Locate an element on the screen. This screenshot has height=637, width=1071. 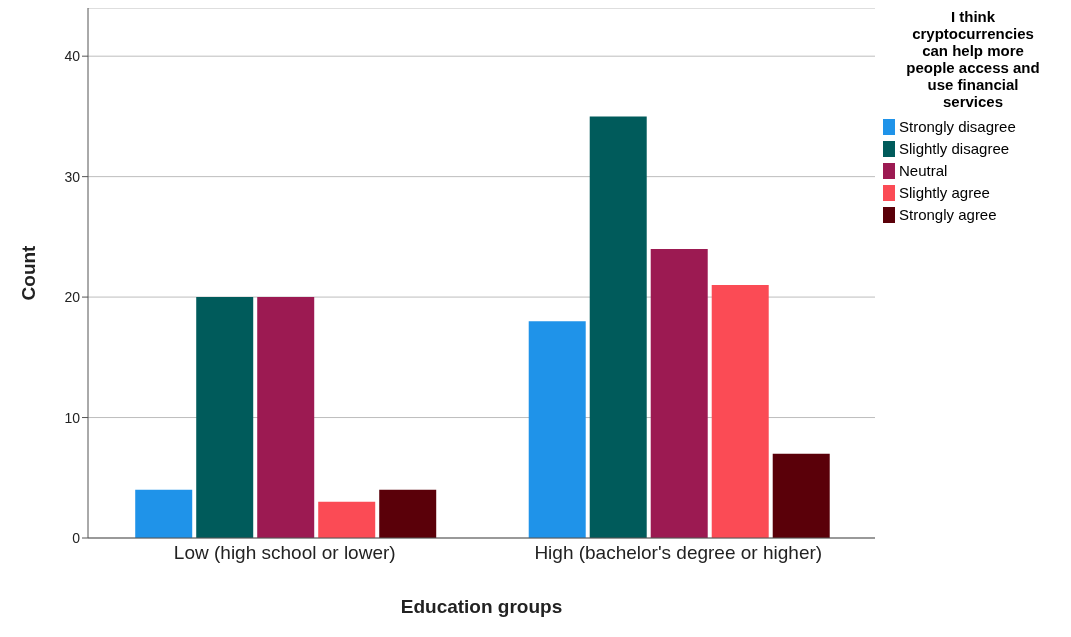
legend-label: Strongly agree is located at coordinates (948, 215).